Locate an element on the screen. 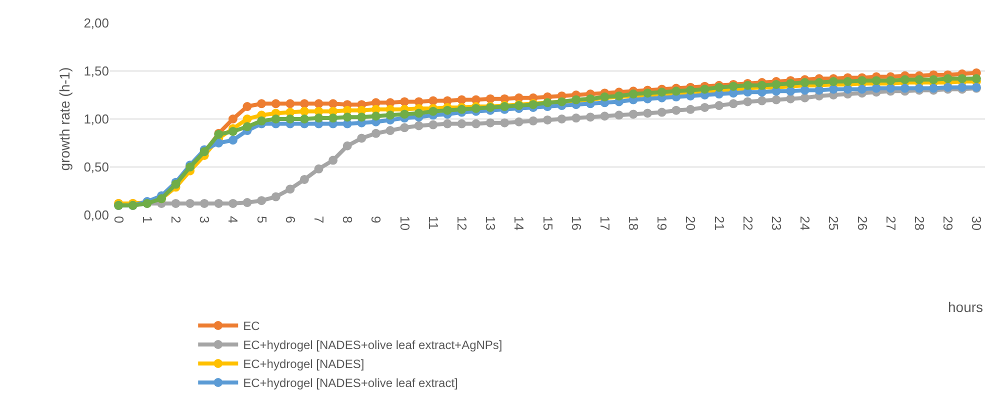  x-axis-title: hours is located at coordinates (966, 307).